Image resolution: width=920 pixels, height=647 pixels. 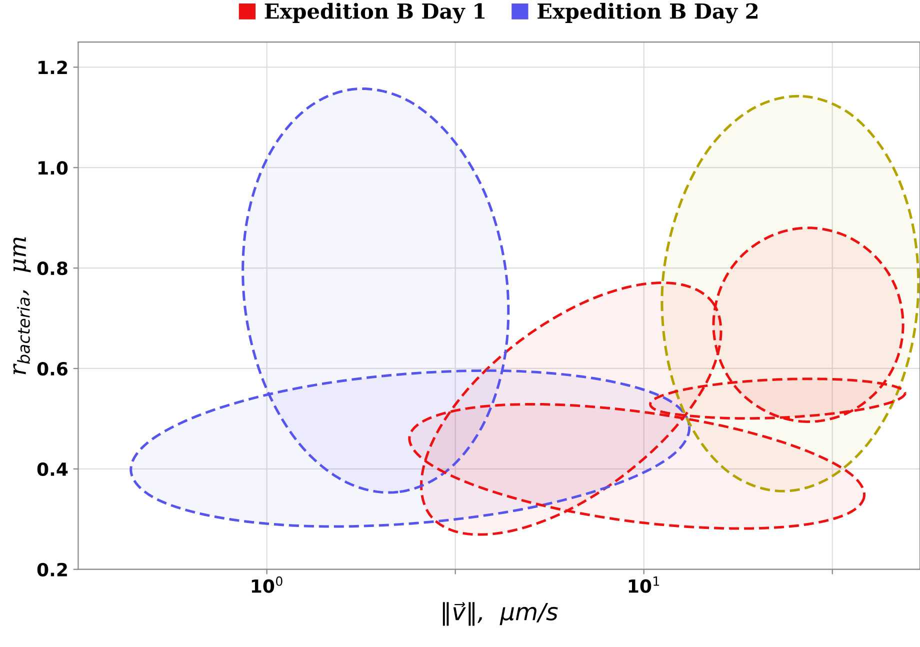 I want to click on y-tick-label: 1.2, so click(x=52, y=67).